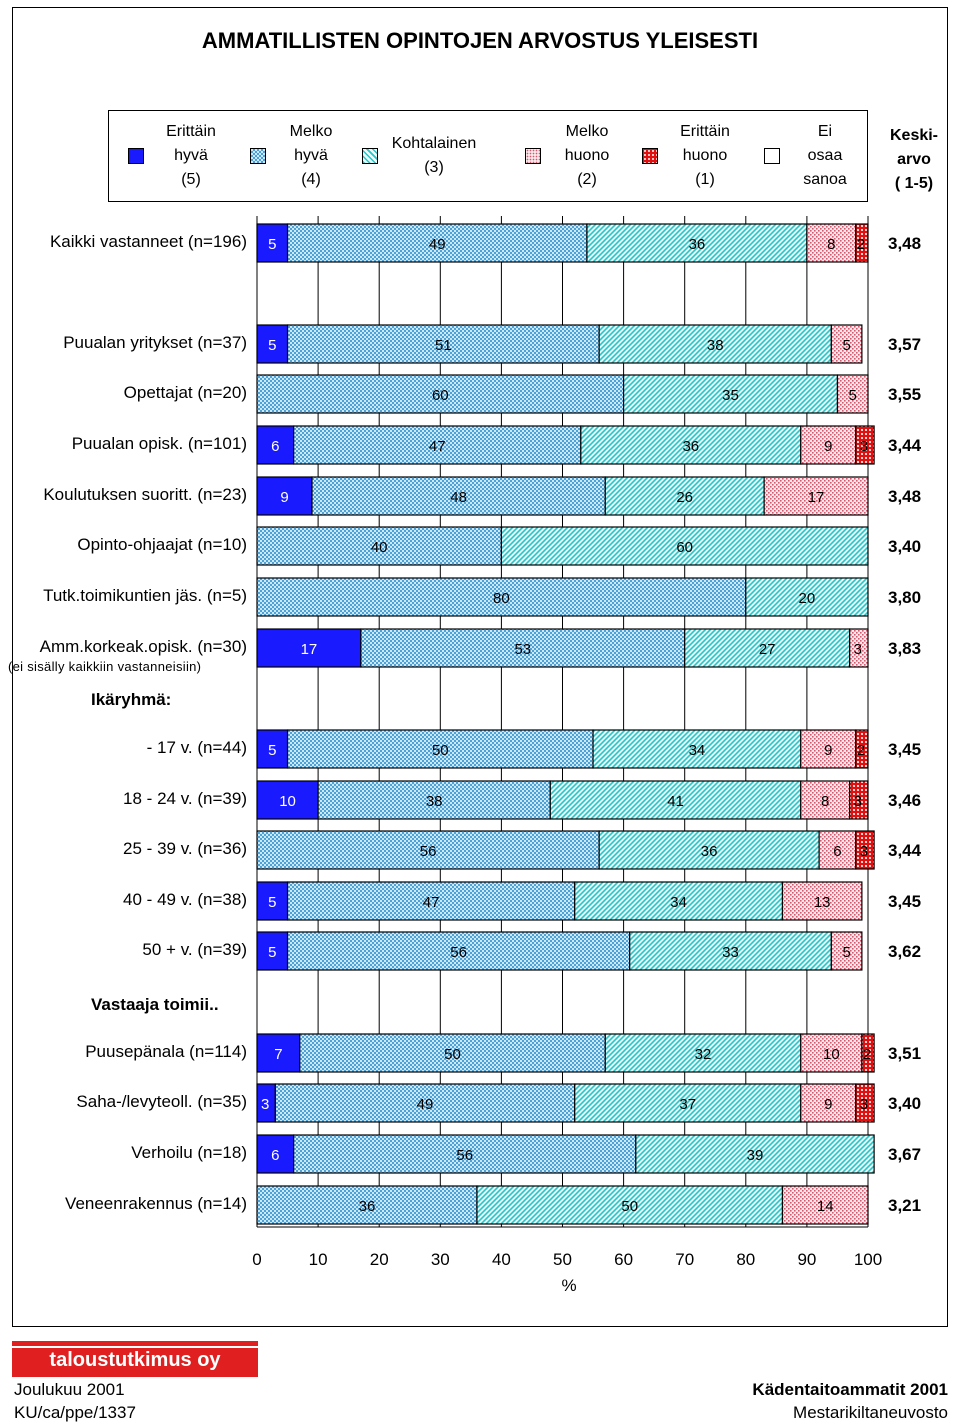 The image size is (960, 1428). I want to click on legend-label-very-good: Erittäin hyvä (5), so click(191, 156).